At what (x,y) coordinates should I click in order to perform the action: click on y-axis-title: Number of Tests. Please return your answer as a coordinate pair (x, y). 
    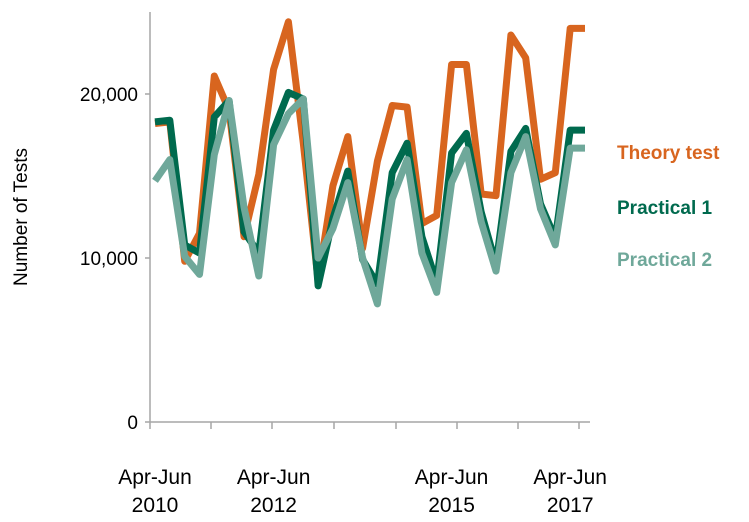
    Looking at the image, I should click on (21, 217).